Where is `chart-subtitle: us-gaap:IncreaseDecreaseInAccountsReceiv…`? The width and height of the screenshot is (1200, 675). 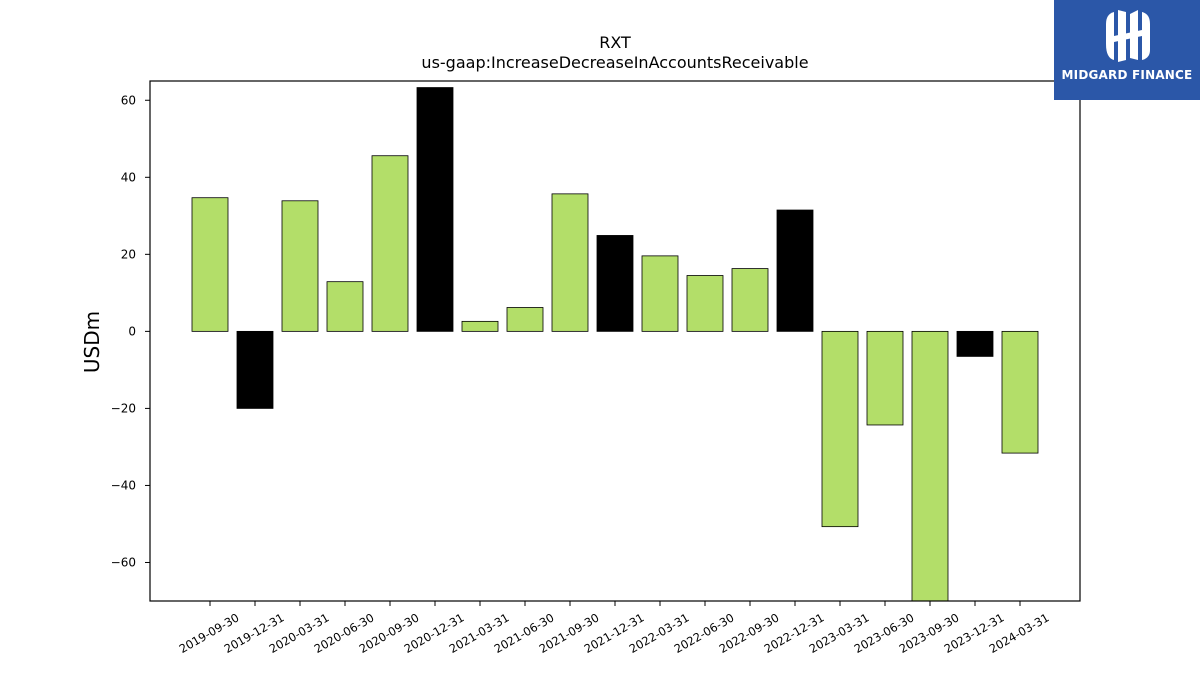 chart-subtitle: us-gaap:IncreaseDecreaseInAccountsReceiv… is located at coordinates (614, 62).